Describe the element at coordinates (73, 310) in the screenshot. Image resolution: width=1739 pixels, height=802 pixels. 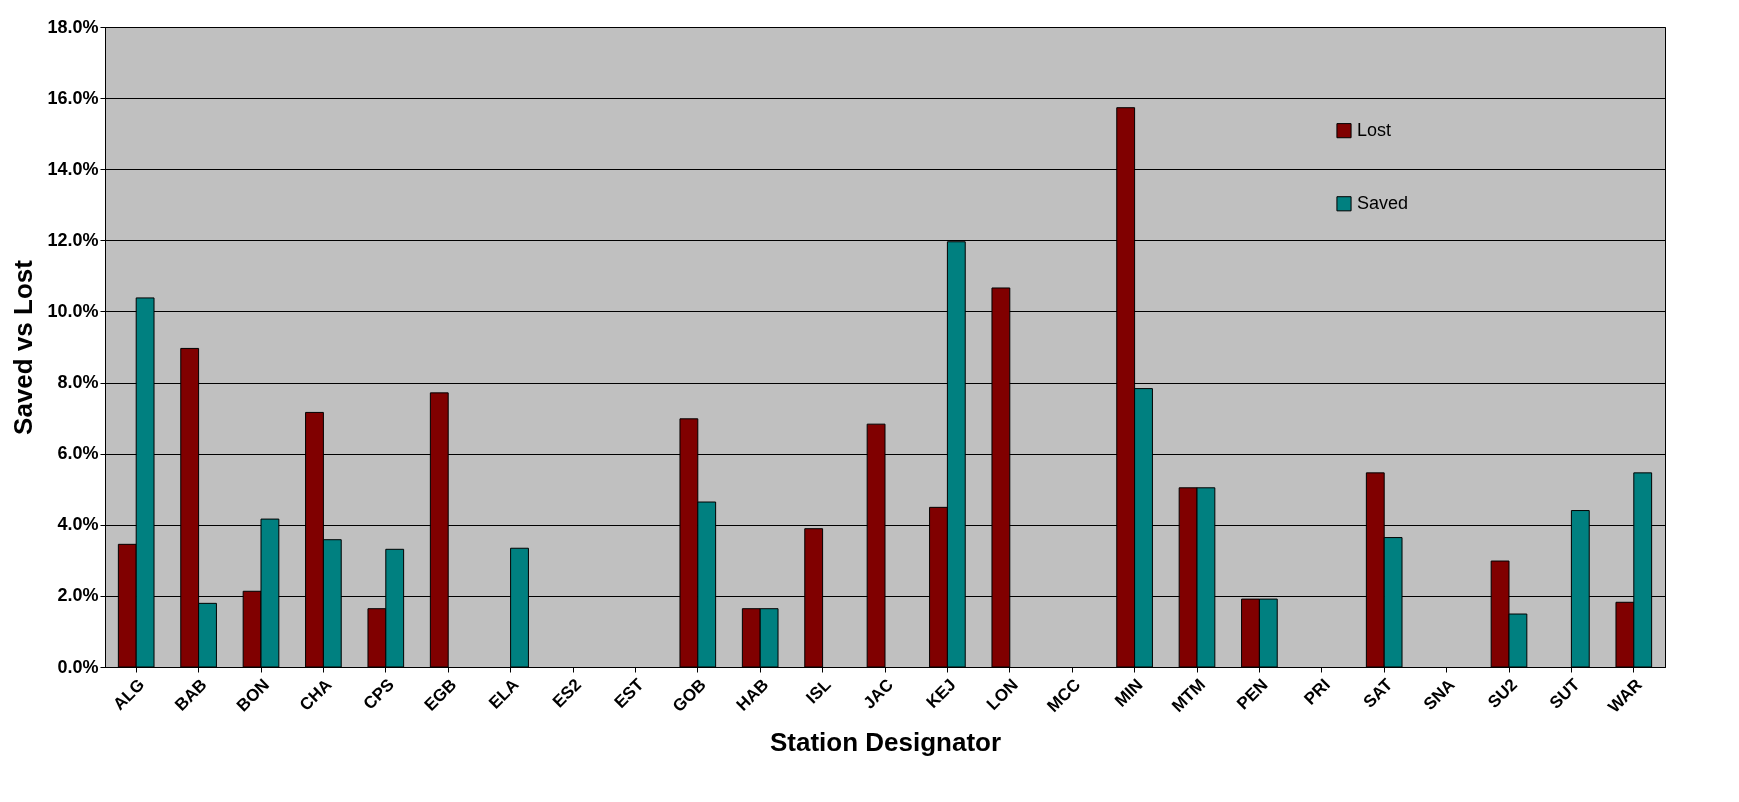
I see `y-tick-label: 10.0%` at that location.